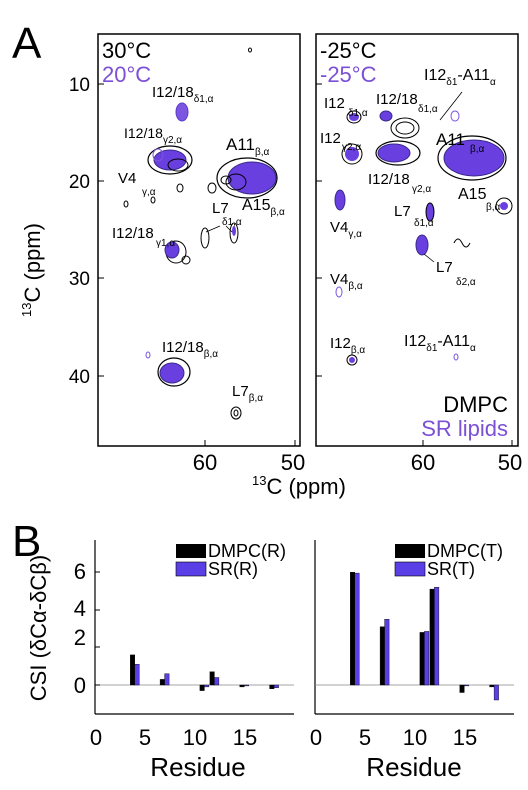  What do you see at coordinates (247, 551) in the screenshot?
I see `legend-label: DMPC(R)` at bounding box center [247, 551].